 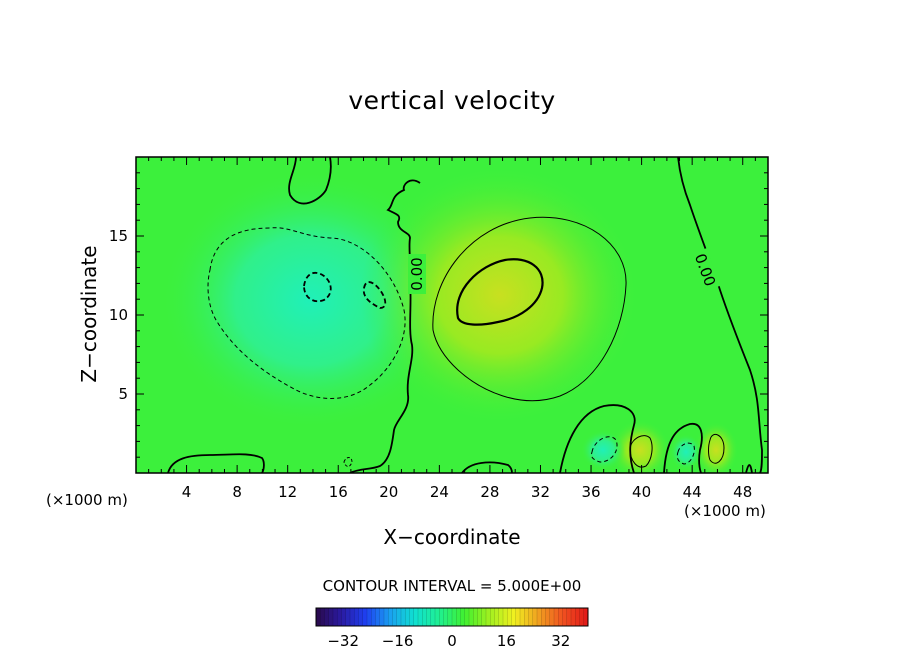 What do you see at coordinates (237, 492) in the screenshot?
I see `x-tick-label: 8` at bounding box center [237, 492].